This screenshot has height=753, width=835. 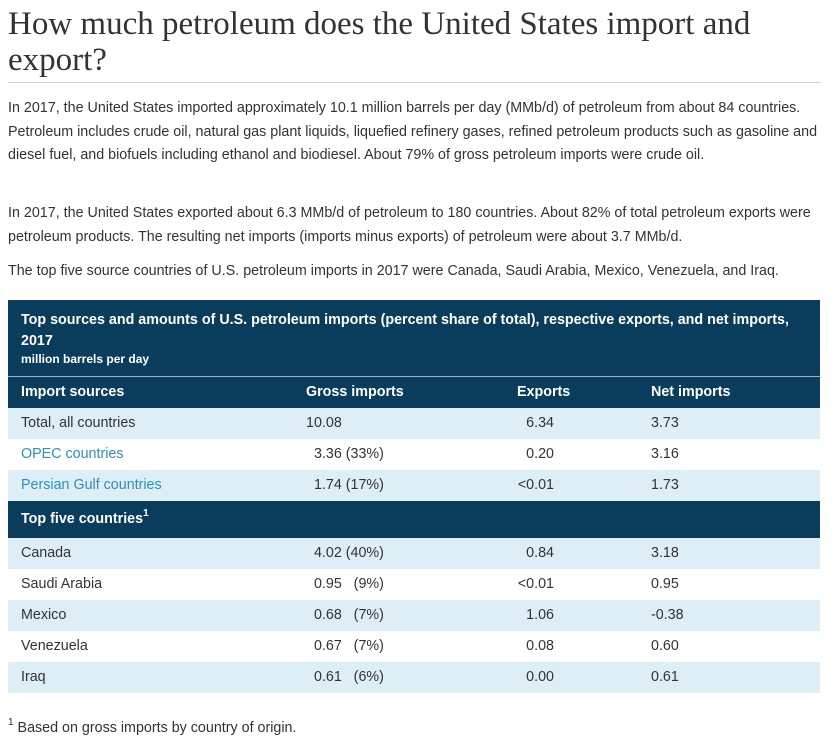 What do you see at coordinates (355, 392) in the screenshot?
I see `header-gross-imports: Gross imports` at bounding box center [355, 392].